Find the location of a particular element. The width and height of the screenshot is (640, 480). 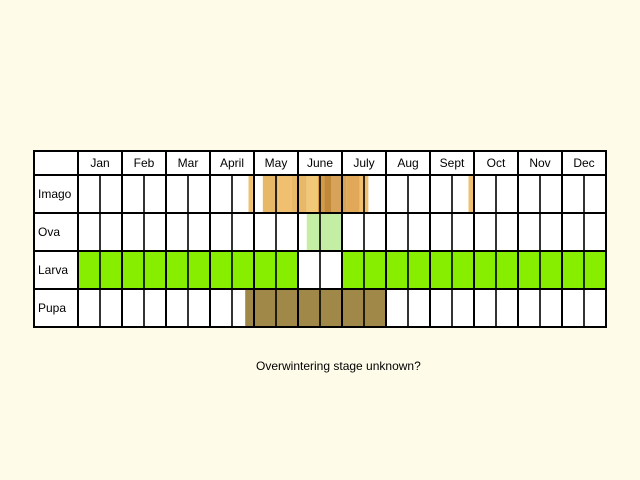

month-header-june: June is located at coordinates (320, 163).